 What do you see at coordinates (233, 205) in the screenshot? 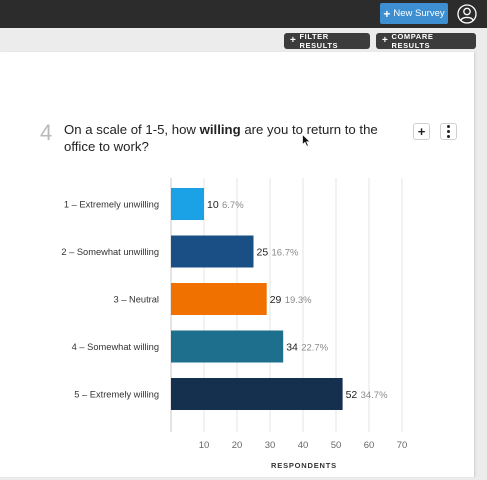
I see `bar-percent-label: 6.7%` at bounding box center [233, 205].